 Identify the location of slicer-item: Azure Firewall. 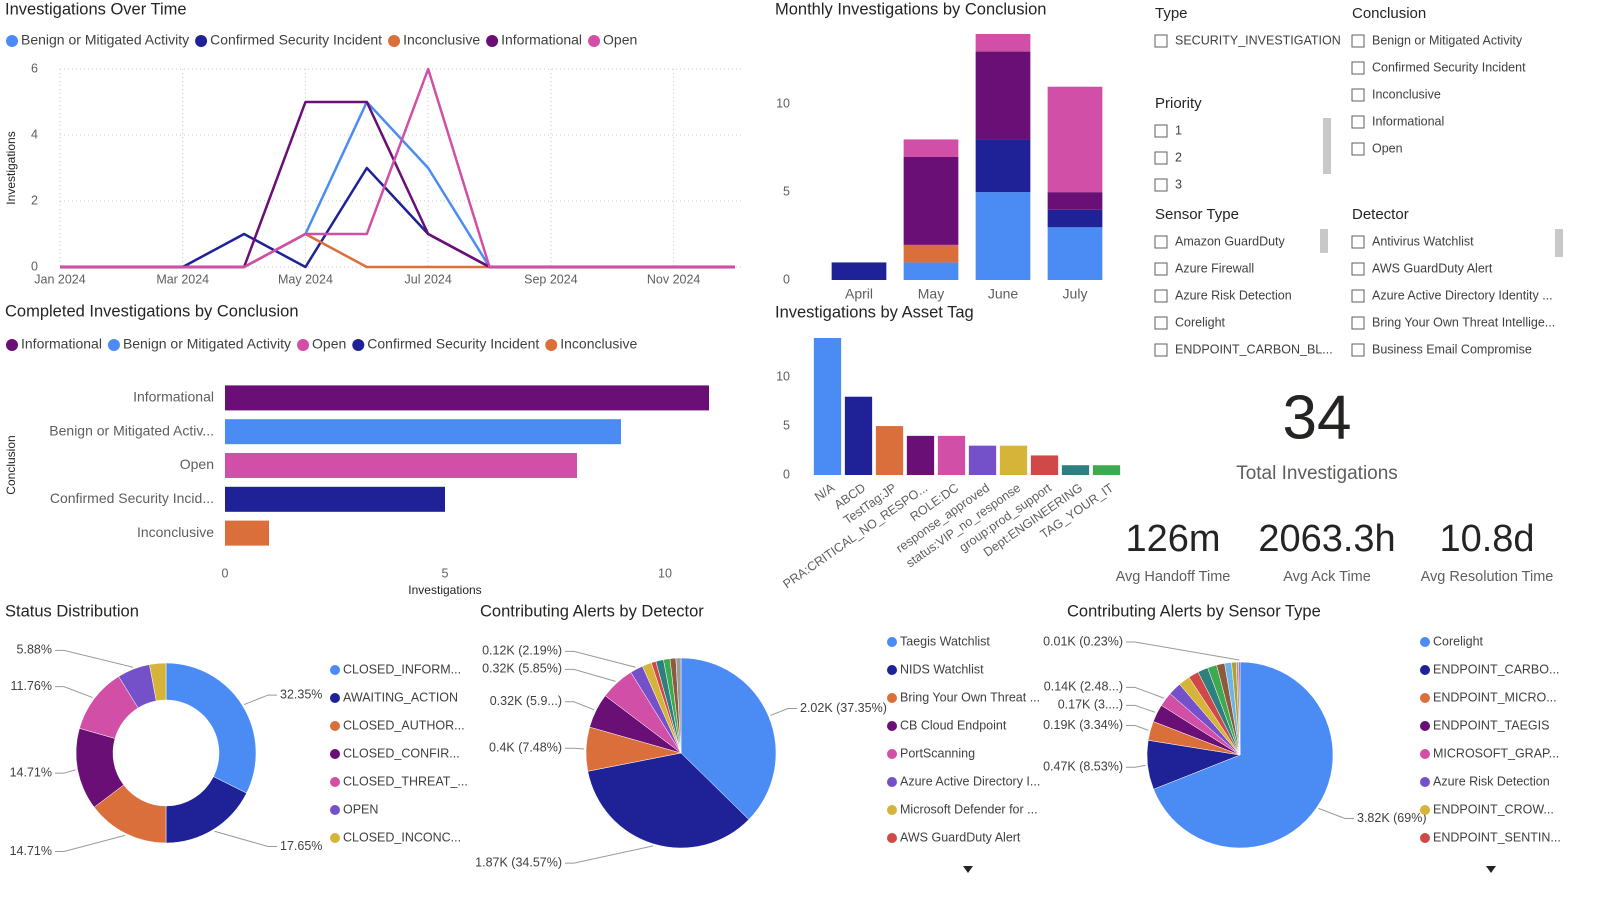
(1214, 268).